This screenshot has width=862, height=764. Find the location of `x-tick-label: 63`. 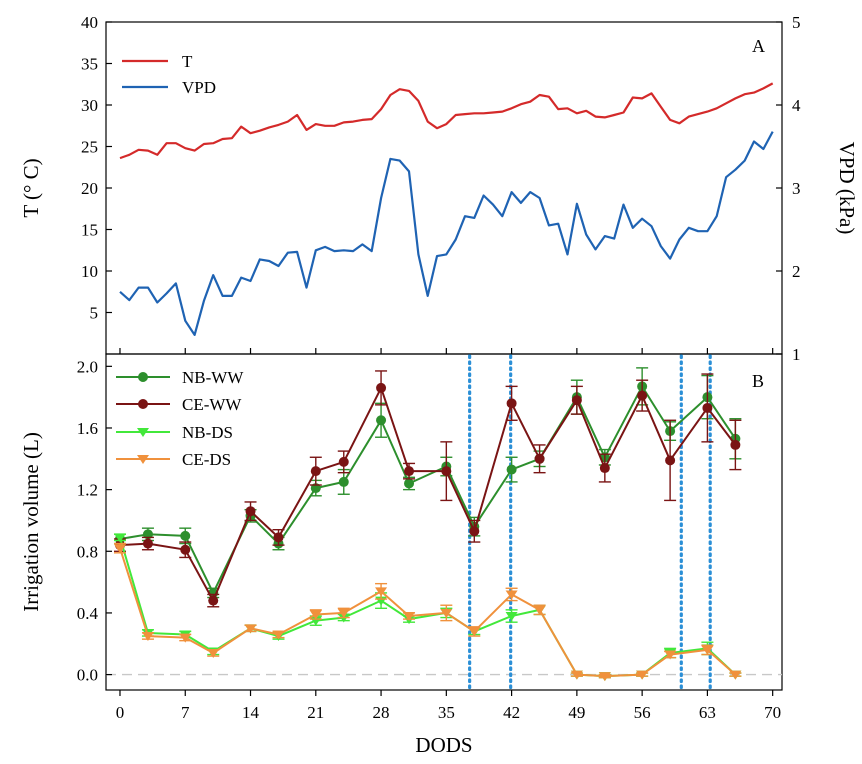

x-tick-label: 63 is located at coordinates (707, 712).